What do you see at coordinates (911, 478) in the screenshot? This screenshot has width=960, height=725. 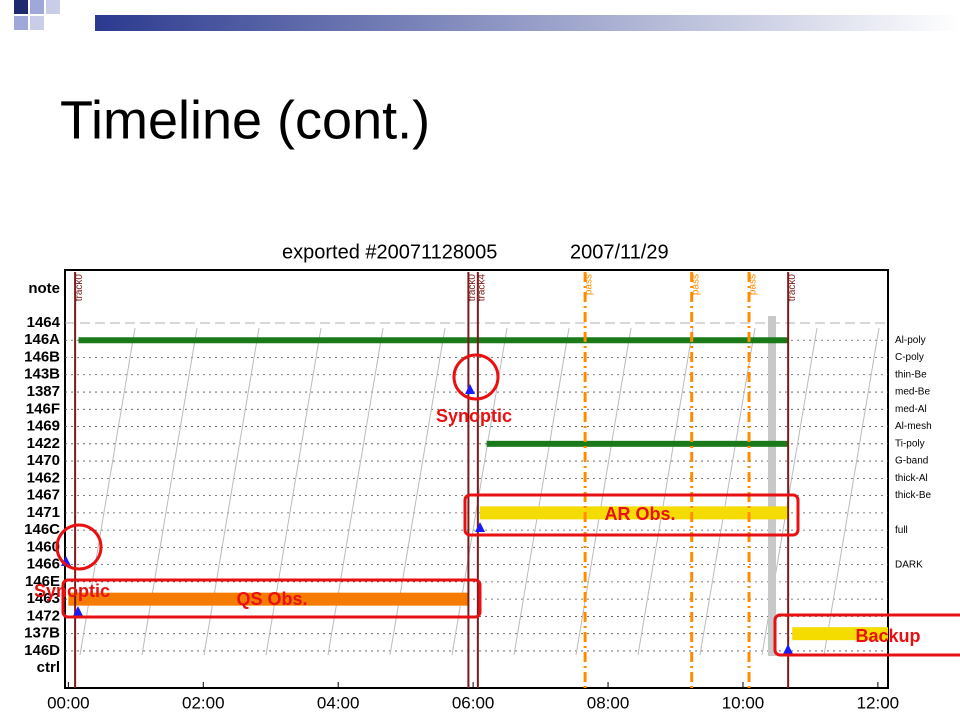 I see `right-label: thick-Al` at bounding box center [911, 478].